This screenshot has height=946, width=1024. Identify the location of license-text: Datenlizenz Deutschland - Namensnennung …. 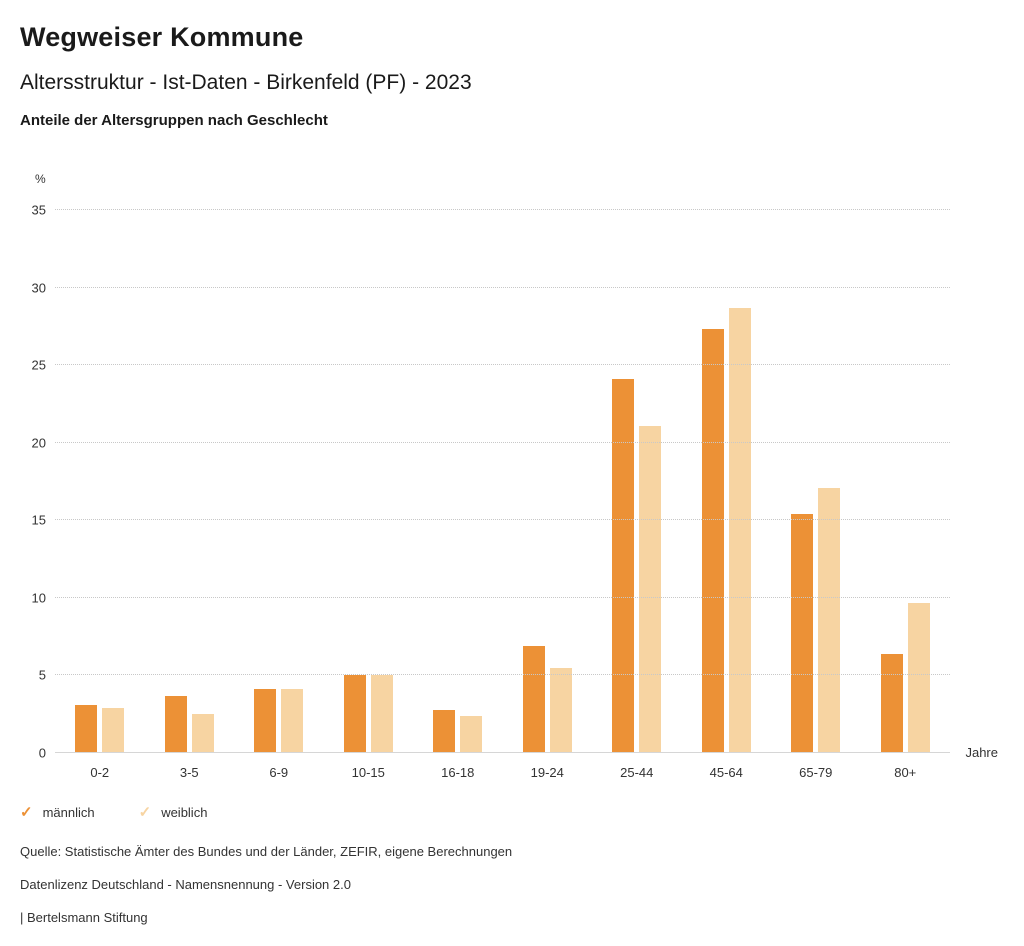
(185, 884).